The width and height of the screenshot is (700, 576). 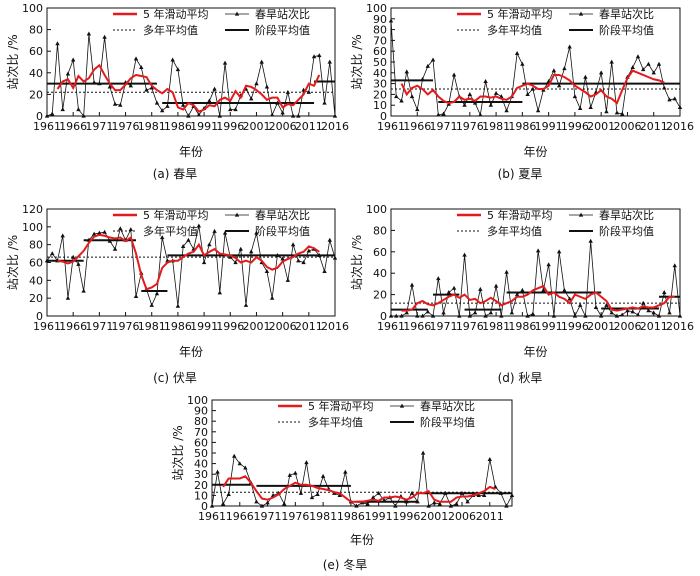 What do you see at coordinates (47, 326) in the screenshot?
I see `x-tick-label: 1961` at bounding box center [47, 326].